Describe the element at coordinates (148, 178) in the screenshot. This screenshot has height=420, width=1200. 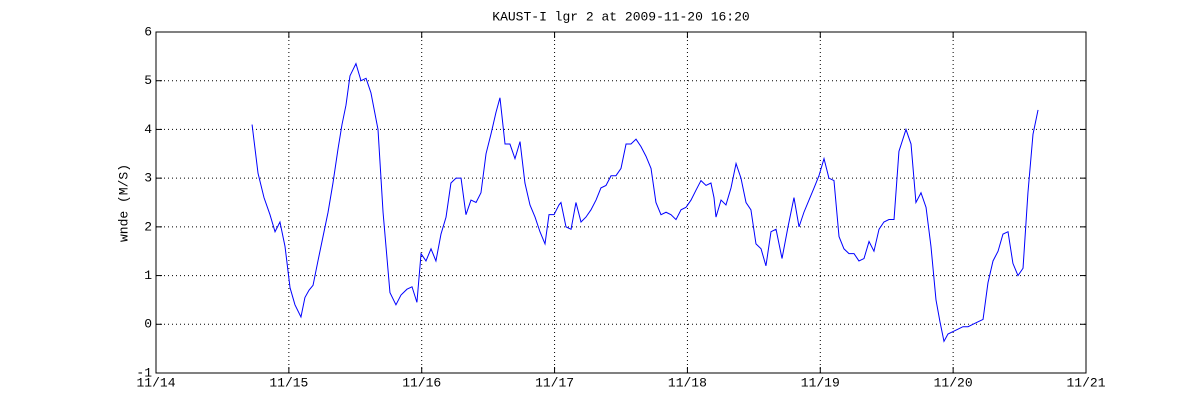
I see `y-tick-label: 3` at that location.